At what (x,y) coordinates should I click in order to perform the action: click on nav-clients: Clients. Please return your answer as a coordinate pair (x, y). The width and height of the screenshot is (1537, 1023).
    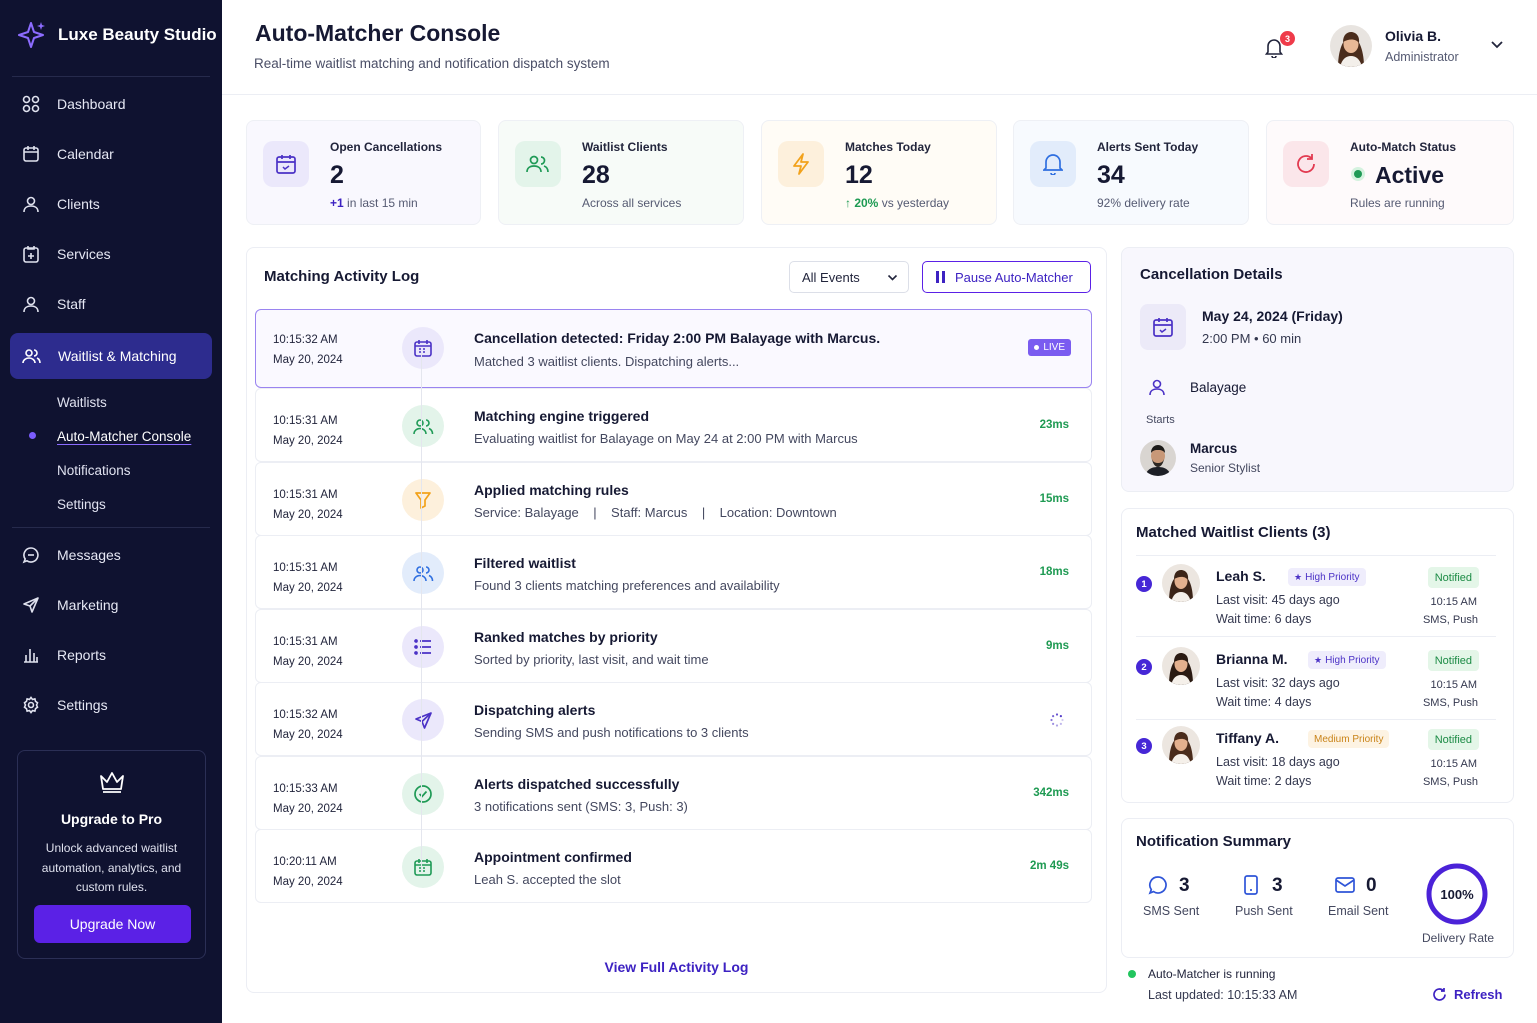
    Looking at the image, I should click on (111, 204).